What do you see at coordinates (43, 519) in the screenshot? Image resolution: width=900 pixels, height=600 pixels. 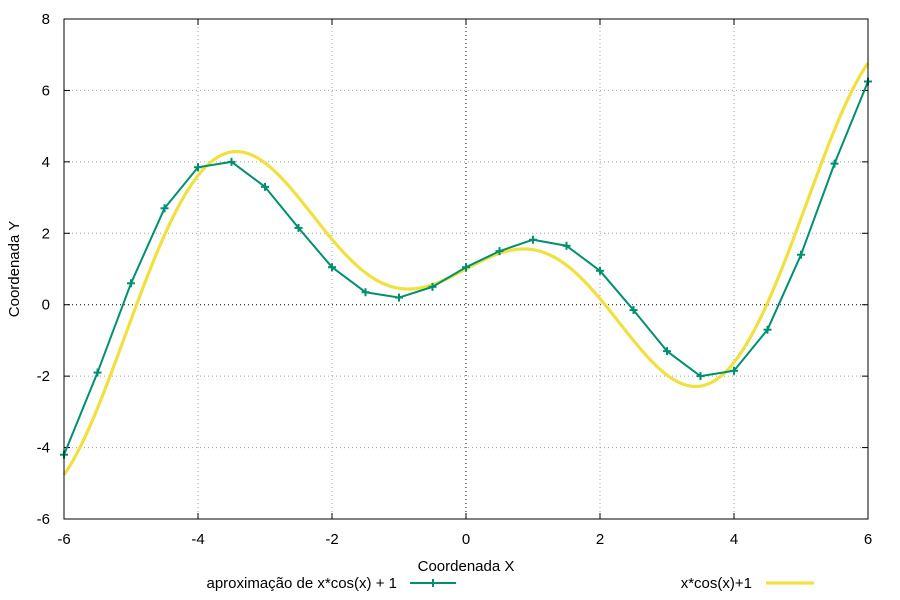 I see `y-tick-label: -6` at bounding box center [43, 519].